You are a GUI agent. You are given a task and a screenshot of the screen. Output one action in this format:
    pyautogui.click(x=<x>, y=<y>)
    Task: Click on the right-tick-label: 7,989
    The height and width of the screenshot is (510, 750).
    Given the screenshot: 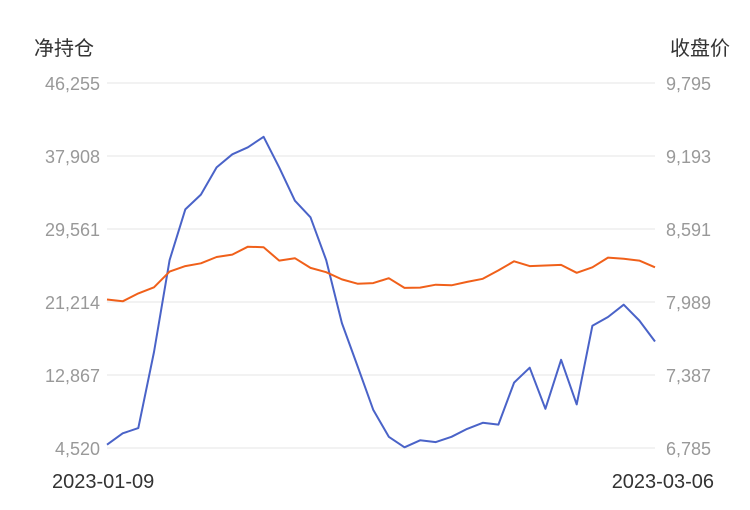 What is the action you would take?
    pyautogui.click(x=688, y=303)
    